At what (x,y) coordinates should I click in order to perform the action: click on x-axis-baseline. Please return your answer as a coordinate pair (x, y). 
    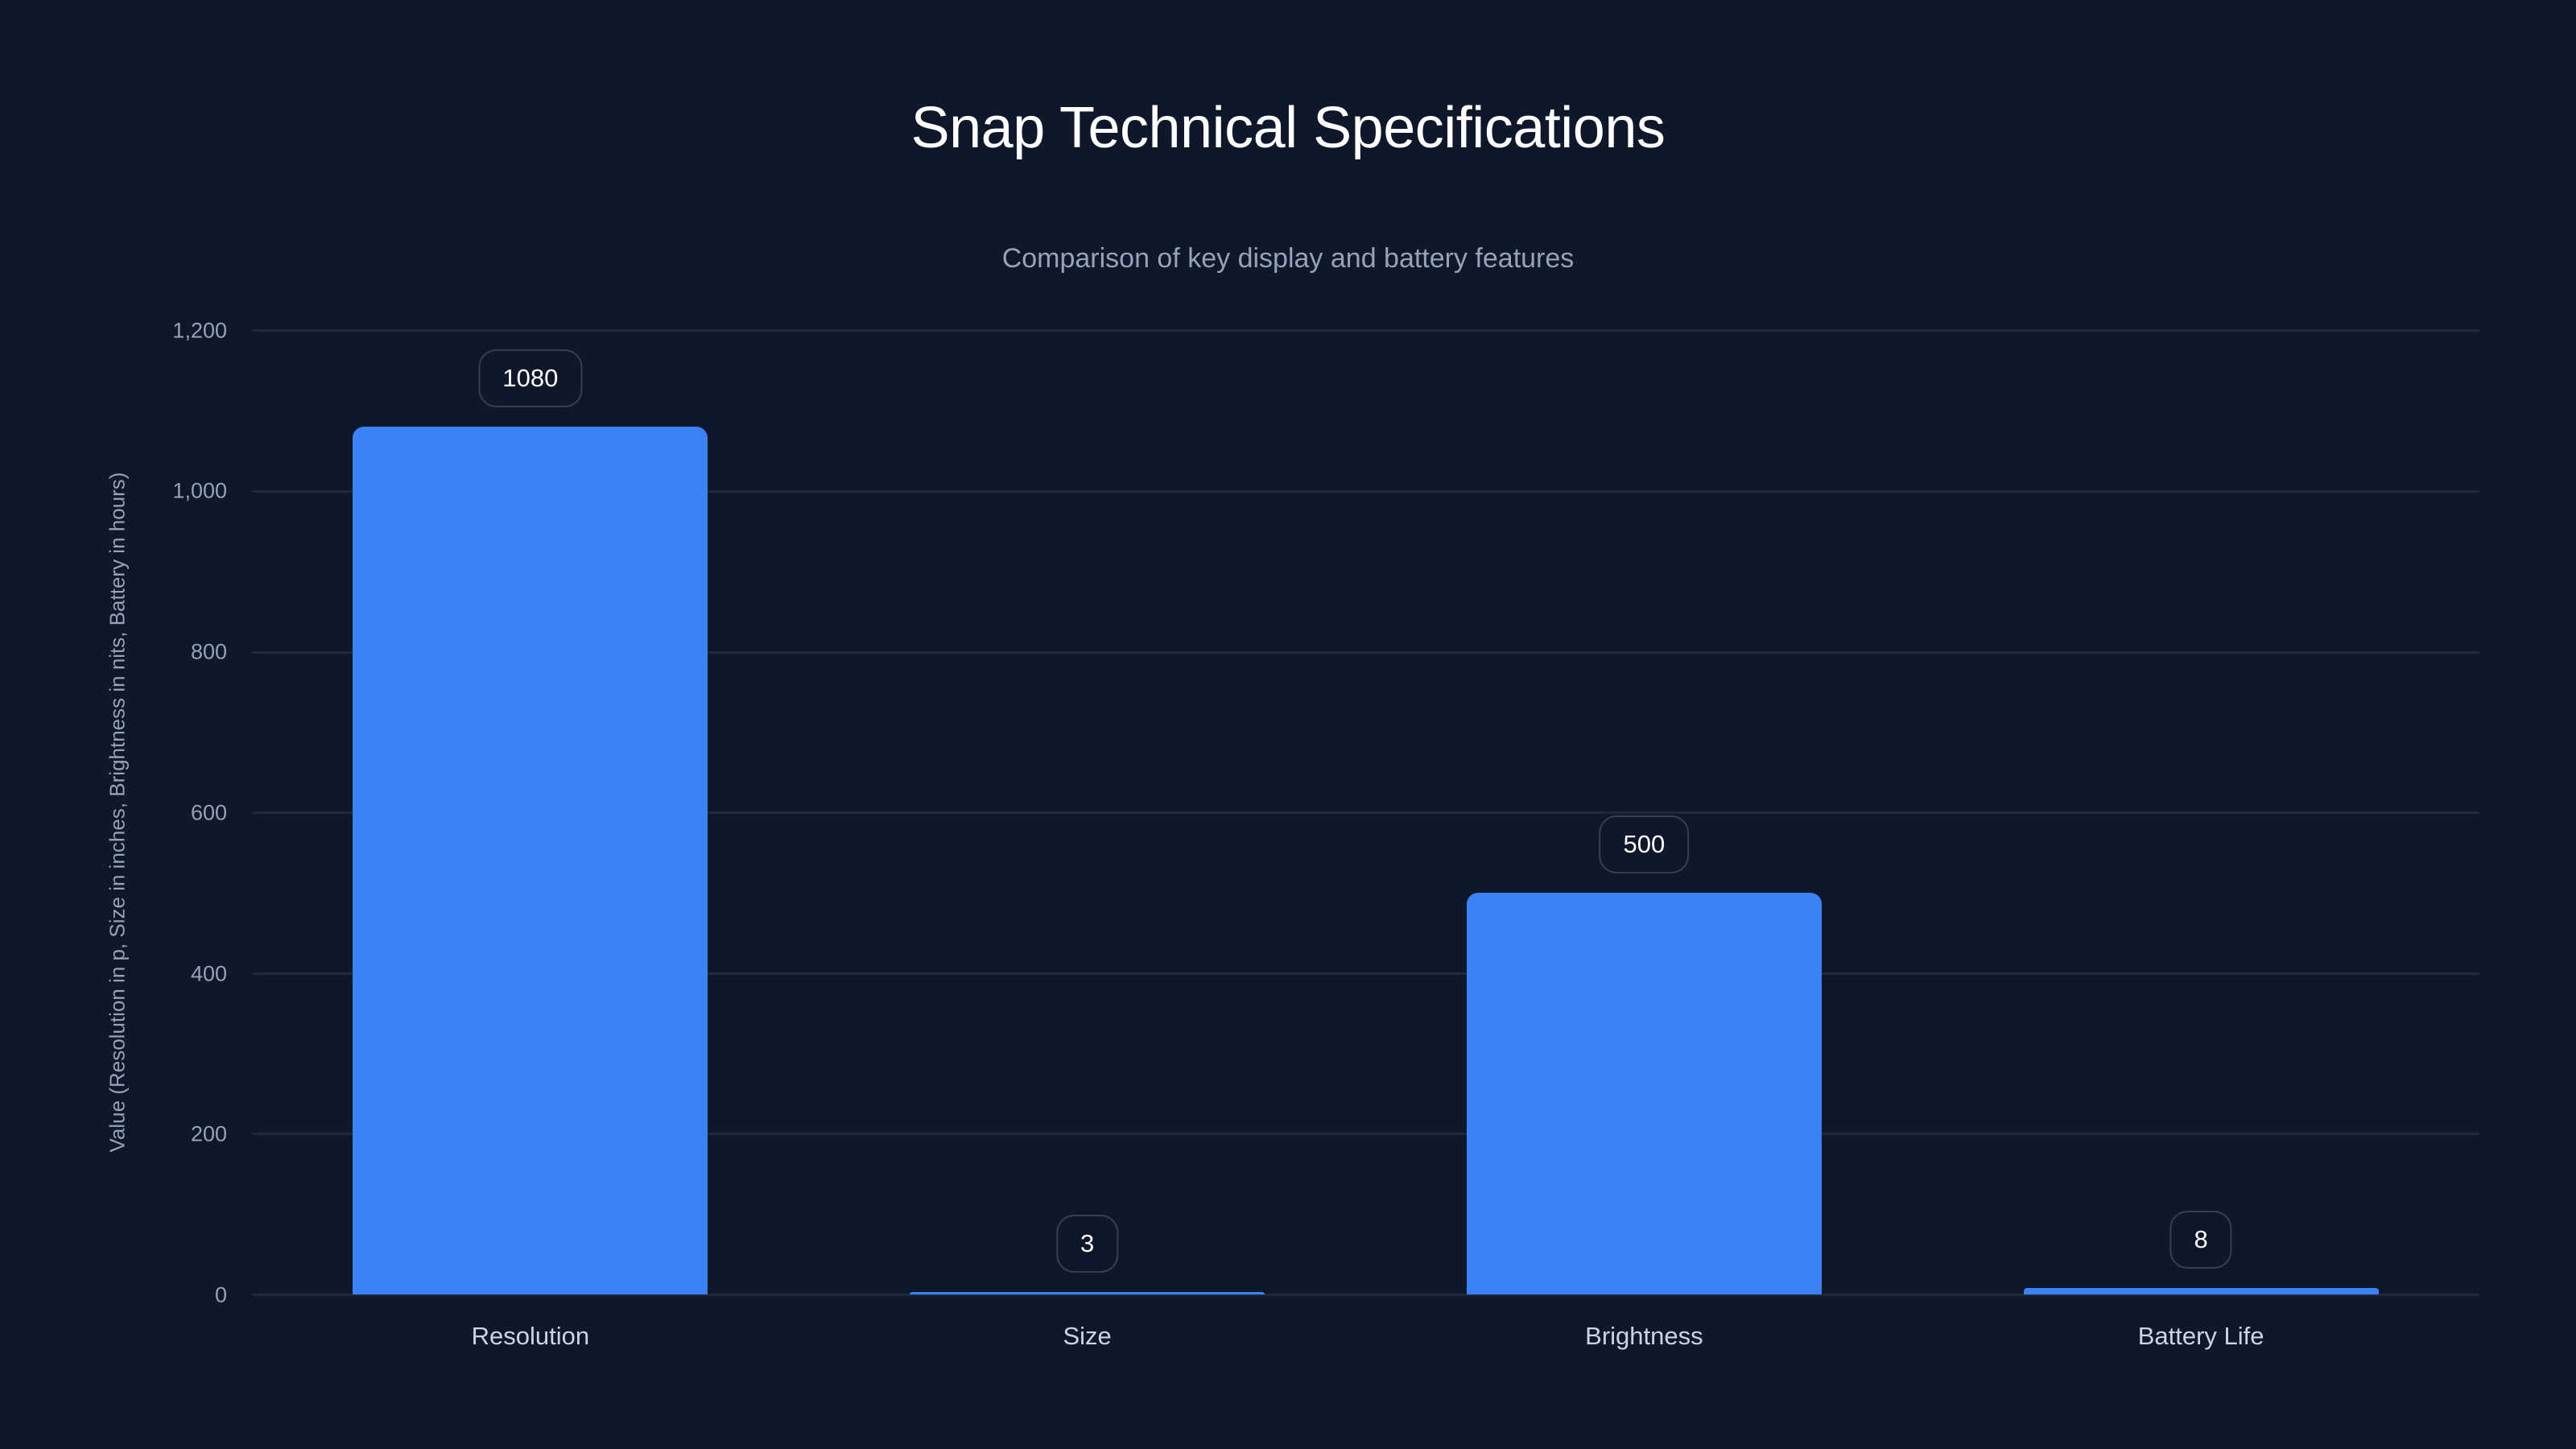
    Looking at the image, I should click on (1365, 1295).